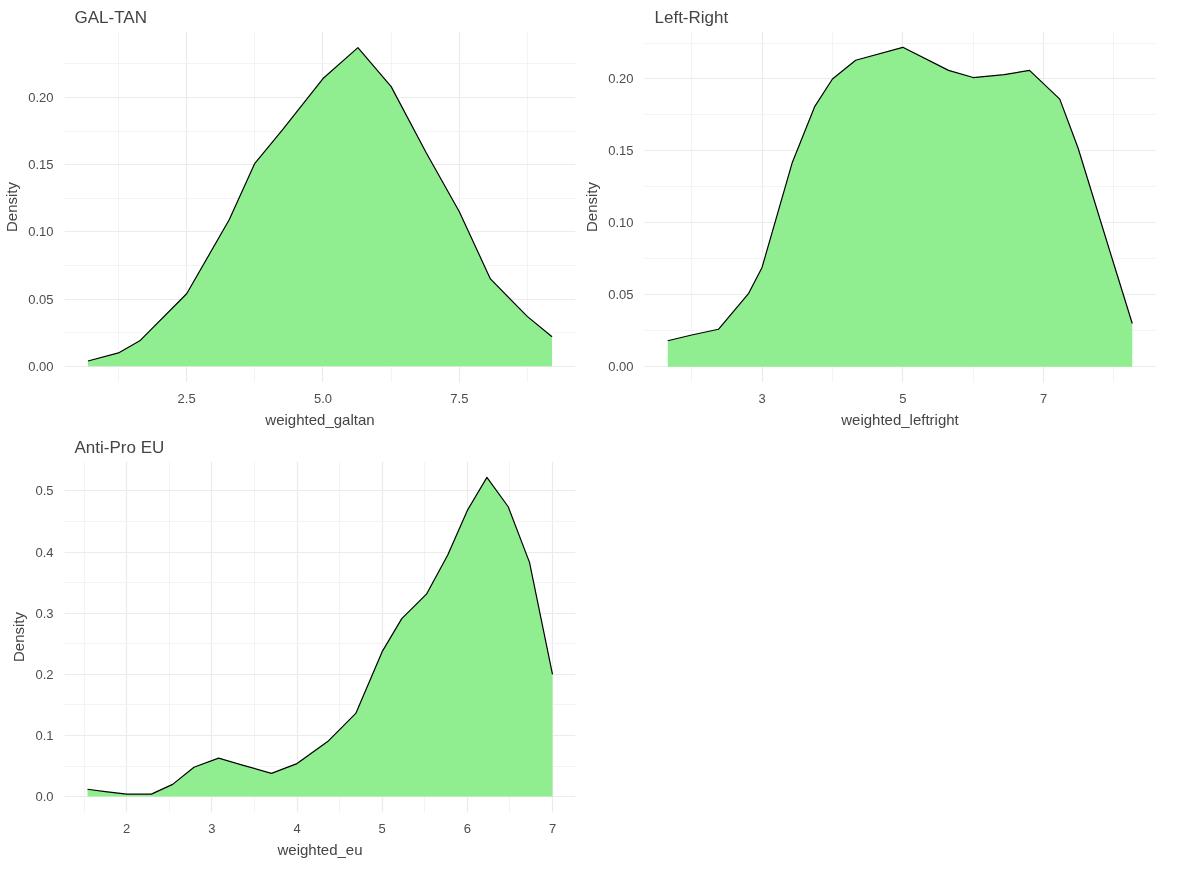 This screenshot has height=896, width=1193. What do you see at coordinates (467, 828) in the screenshot?
I see `x-tick-label: 6` at bounding box center [467, 828].